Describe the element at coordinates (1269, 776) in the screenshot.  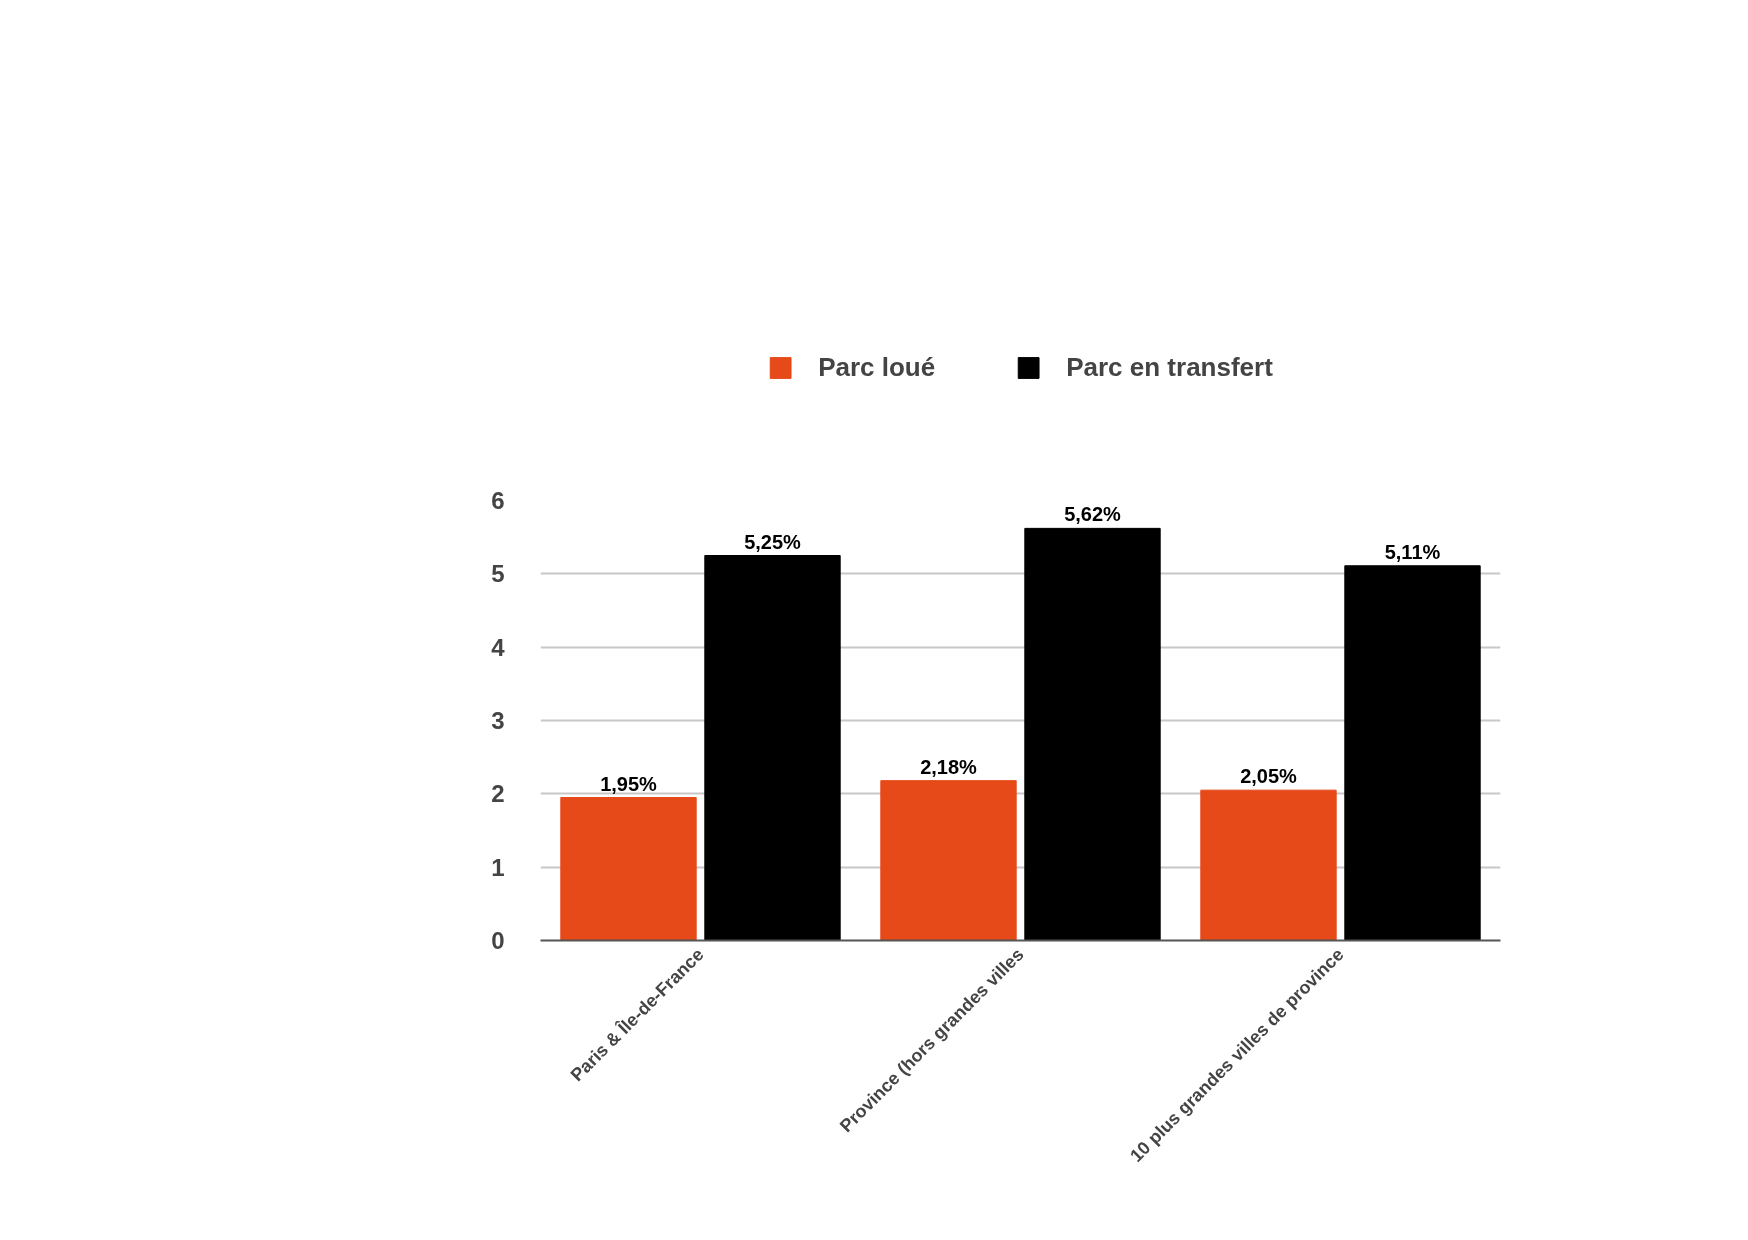
I see `data-label: 2,05%` at that location.